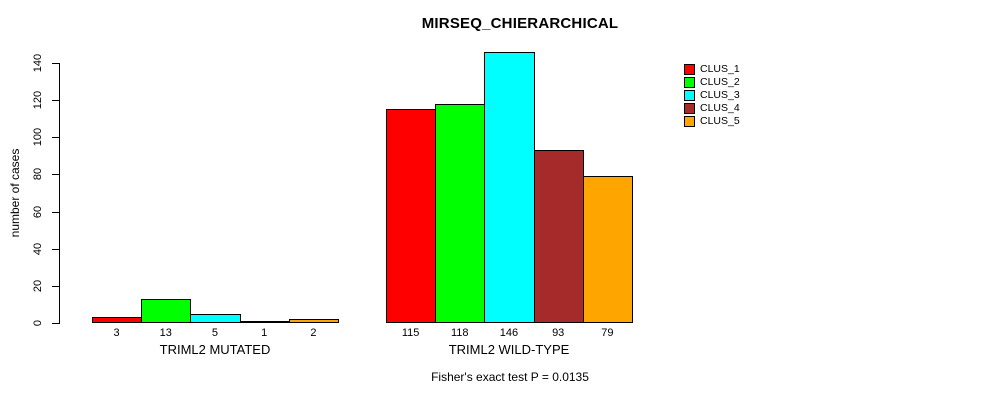 The image size is (990, 400). Describe the element at coordinates (720, 95) in the screenshot. I see `legend-label: CLUS_3` at that location.